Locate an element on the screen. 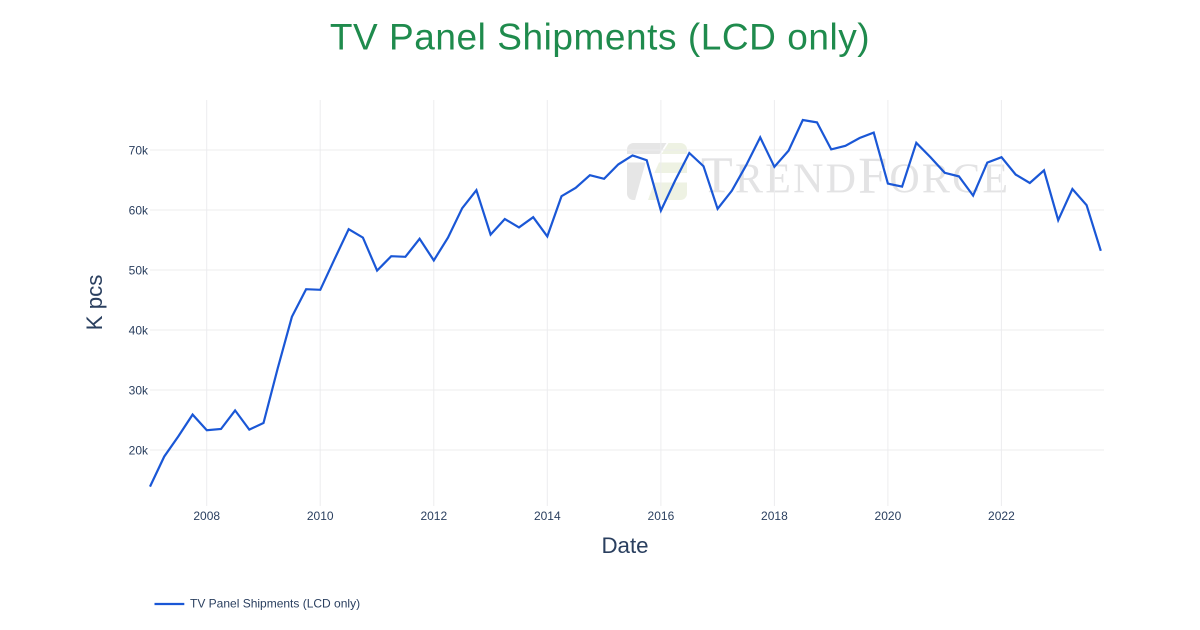 This screenshot has width=1200, height=630. svg-text: 2010 is located at coordinates (320, 516).